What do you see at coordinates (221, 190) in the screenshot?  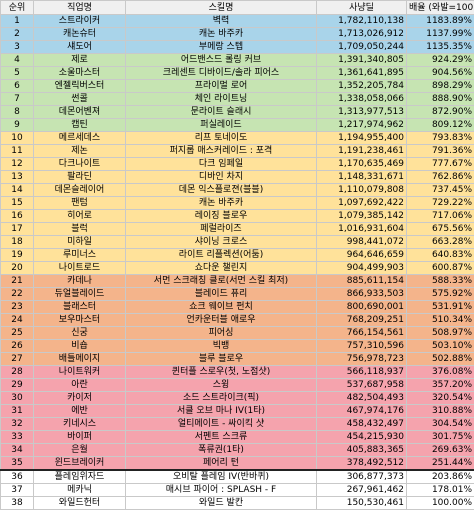 I see `skill-cell: 데몬 익스플로젼(블블)` at bounding box center [221, 190].